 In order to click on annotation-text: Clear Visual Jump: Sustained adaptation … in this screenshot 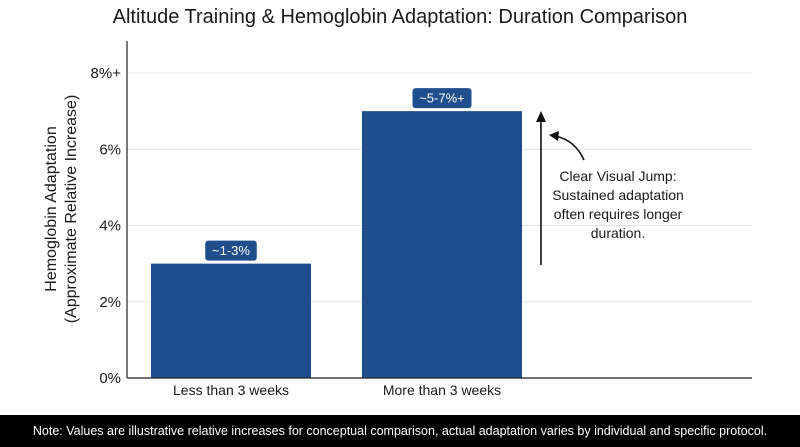, I will do `click(618, 204)`.